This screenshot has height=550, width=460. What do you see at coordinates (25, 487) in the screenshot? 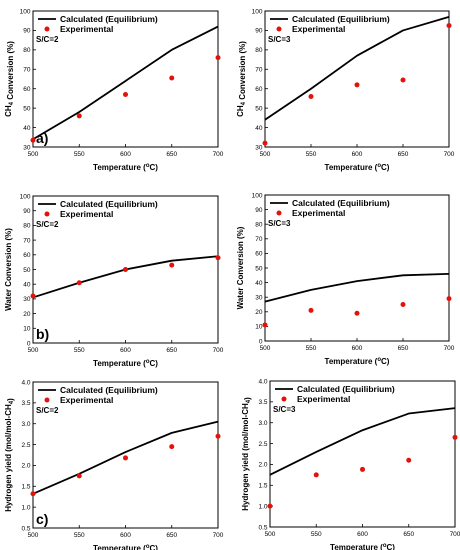
I see `y-tick-label: 1.5` at bounding box center [25, 487].